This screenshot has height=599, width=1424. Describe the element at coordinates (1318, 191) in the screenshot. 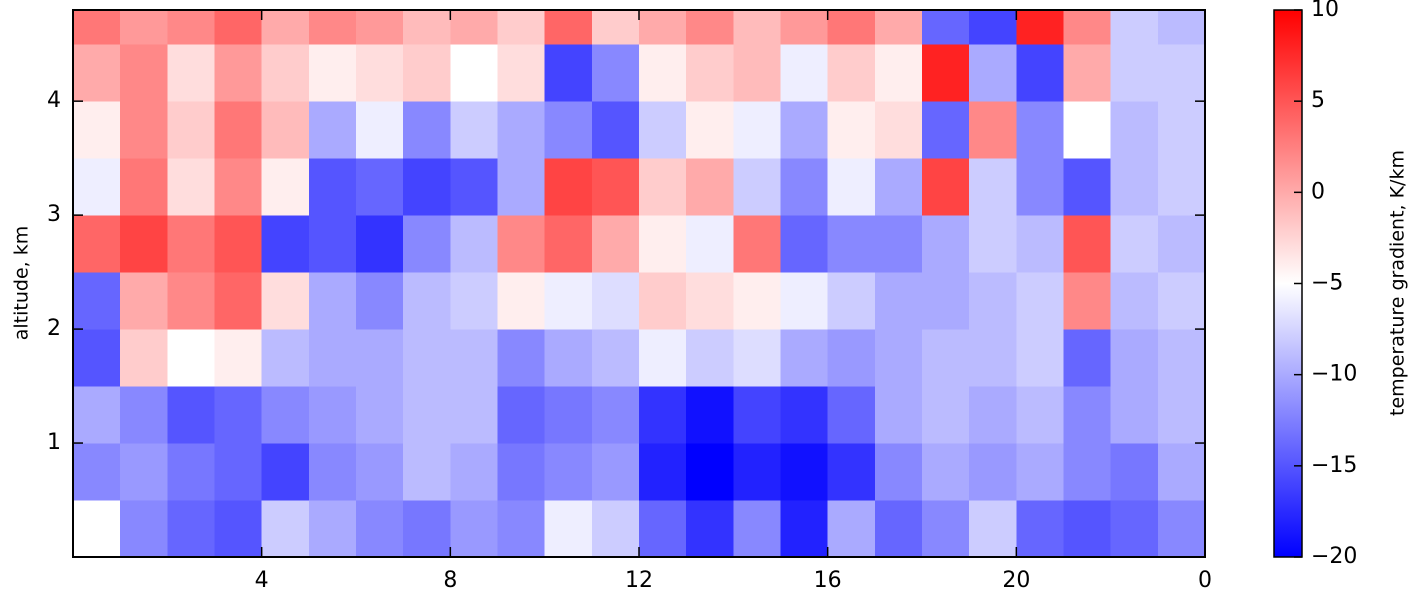

I see `colorbar-tick-label: 0` at that location.